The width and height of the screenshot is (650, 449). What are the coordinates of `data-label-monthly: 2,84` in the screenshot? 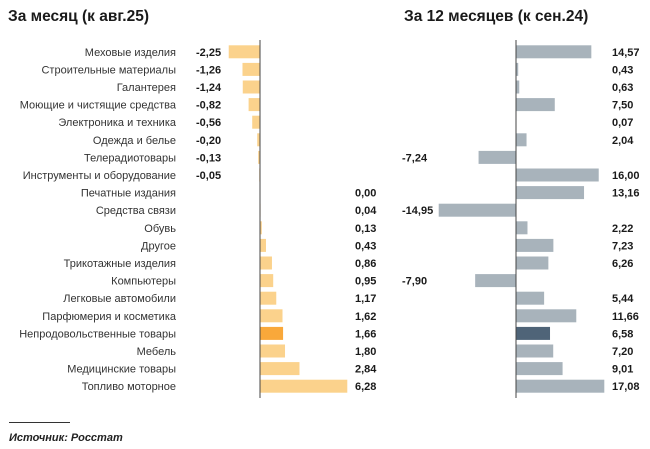 It's located at (366, 370).